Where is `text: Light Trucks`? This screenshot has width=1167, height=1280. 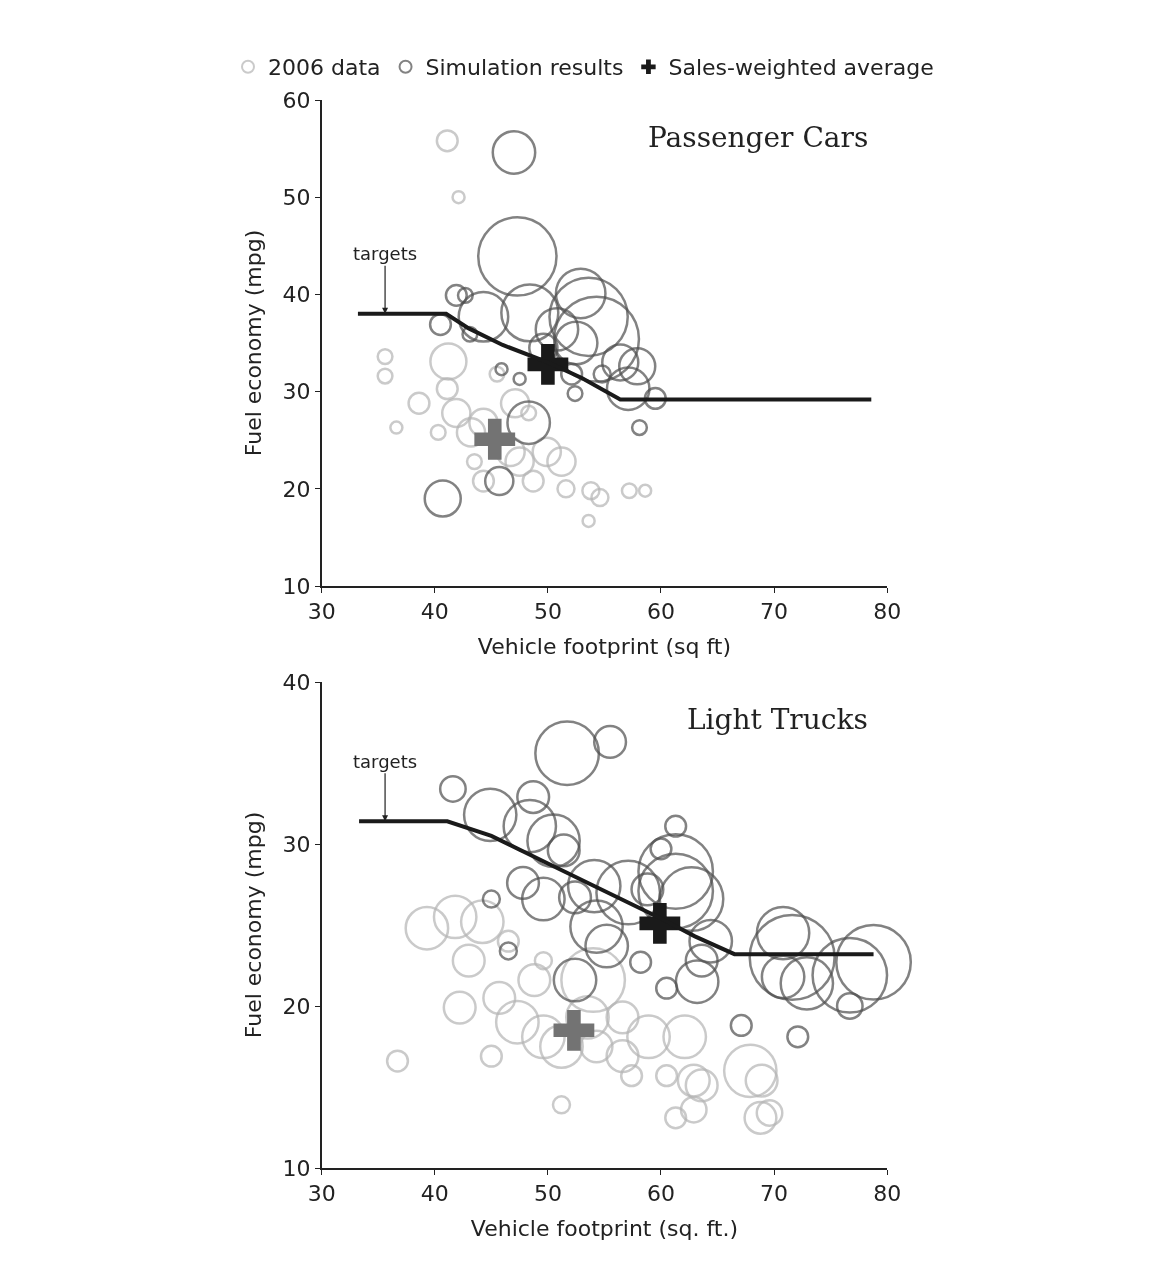 text: Light Trucks is located at coordinates (777, 719).